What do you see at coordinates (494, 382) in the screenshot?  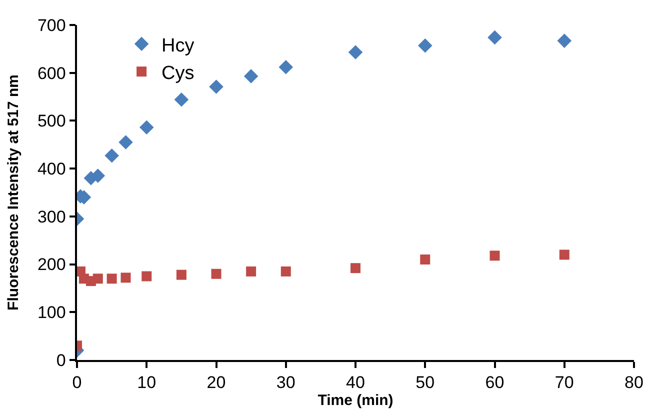 I see `x-tick-label: 60` at bounding box center [494, 382].